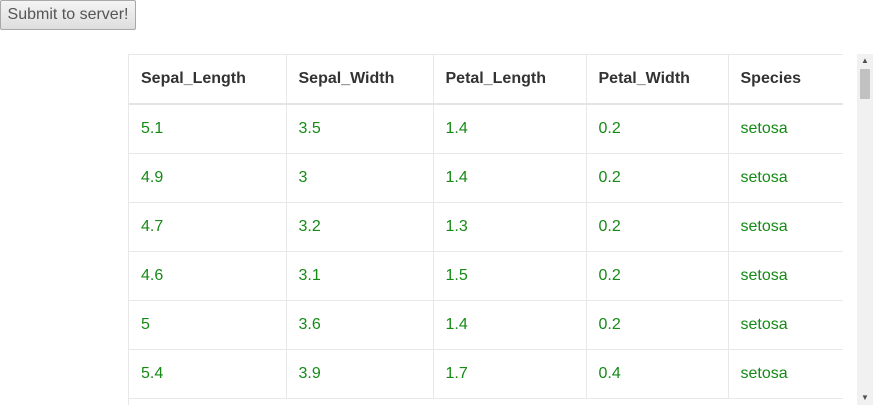 The height and width of the screenshot is (420, 885). What do you see at coordinates (865, 60) in the screenshot?
I see `scroll-up-arrow-icon: ▲` at bounding box center [865, 60].